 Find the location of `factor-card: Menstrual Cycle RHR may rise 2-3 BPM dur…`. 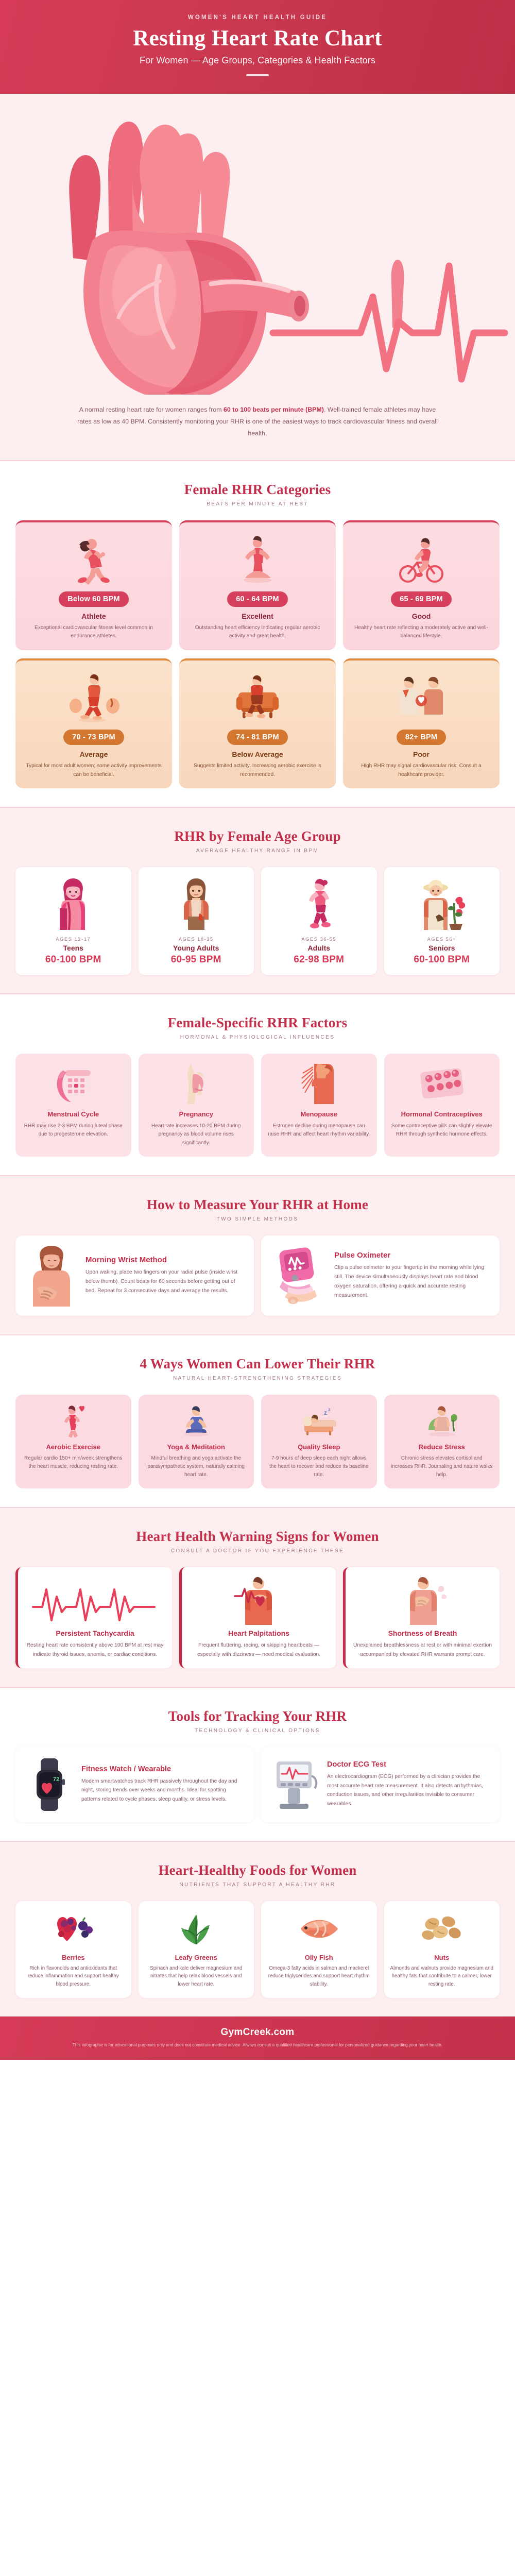

factor-card: Menstrual Cycle RHR may rise 2-3 BPM dur… is located at coordinates (73, 1105).